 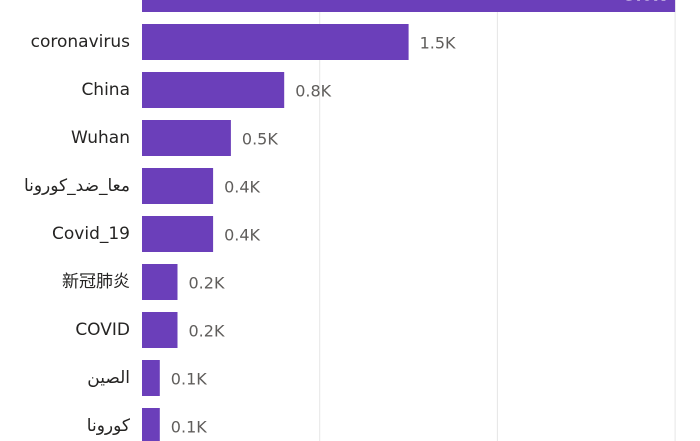 What do you see at coordinates (242, 187) in the screenshot?
I see `value-label-4: 0.4K` at bounding box center [242, 187].